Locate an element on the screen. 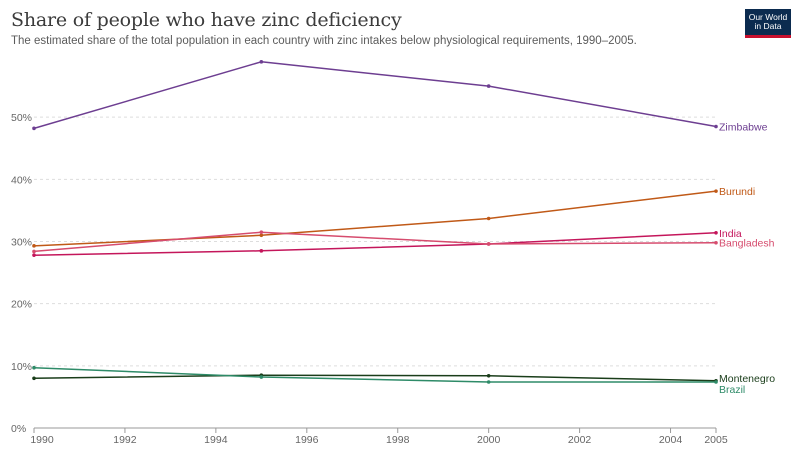  series-label: Bangladesh is located at coordinates (747, 244).